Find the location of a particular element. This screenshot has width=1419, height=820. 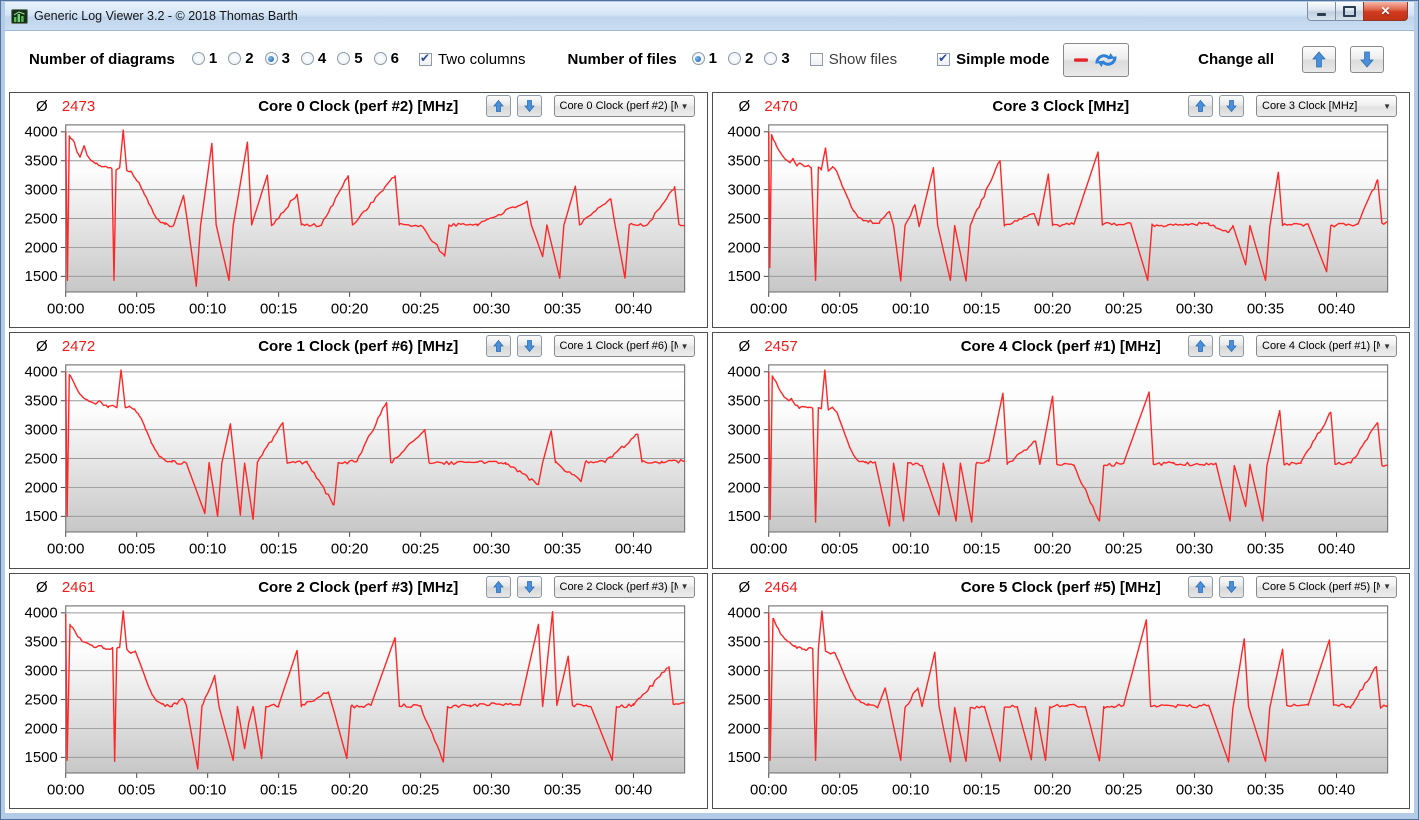

file-count-1: 1 is located at coordinates (704, 58).